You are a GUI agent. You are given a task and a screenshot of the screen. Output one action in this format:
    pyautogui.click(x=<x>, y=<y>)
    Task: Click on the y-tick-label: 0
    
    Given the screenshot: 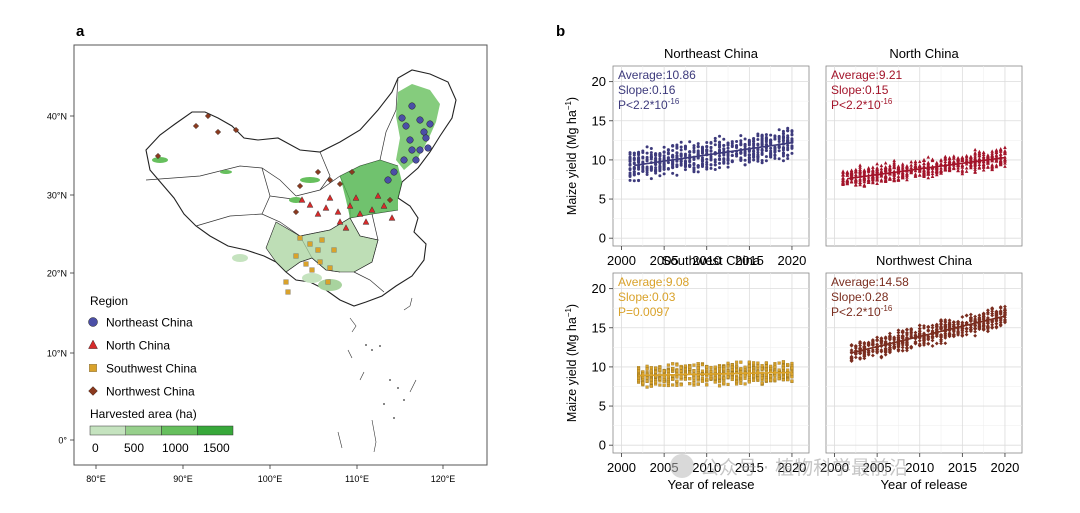 What is the action you would take?
    pyautogui.click(x=602, y=238)
    